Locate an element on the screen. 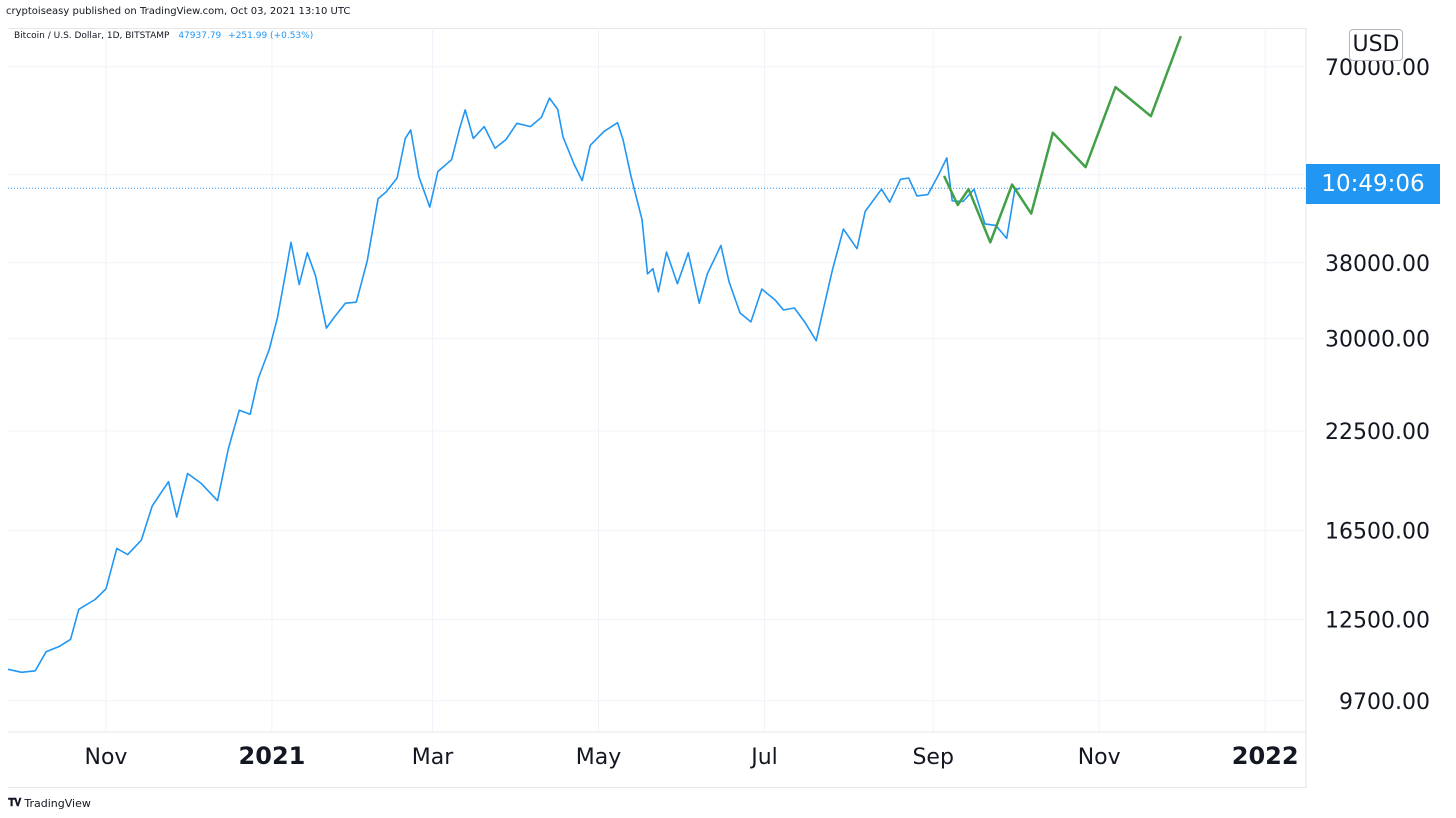  y-tick-label: 12500.00 is located at coordinates (1377, 620).